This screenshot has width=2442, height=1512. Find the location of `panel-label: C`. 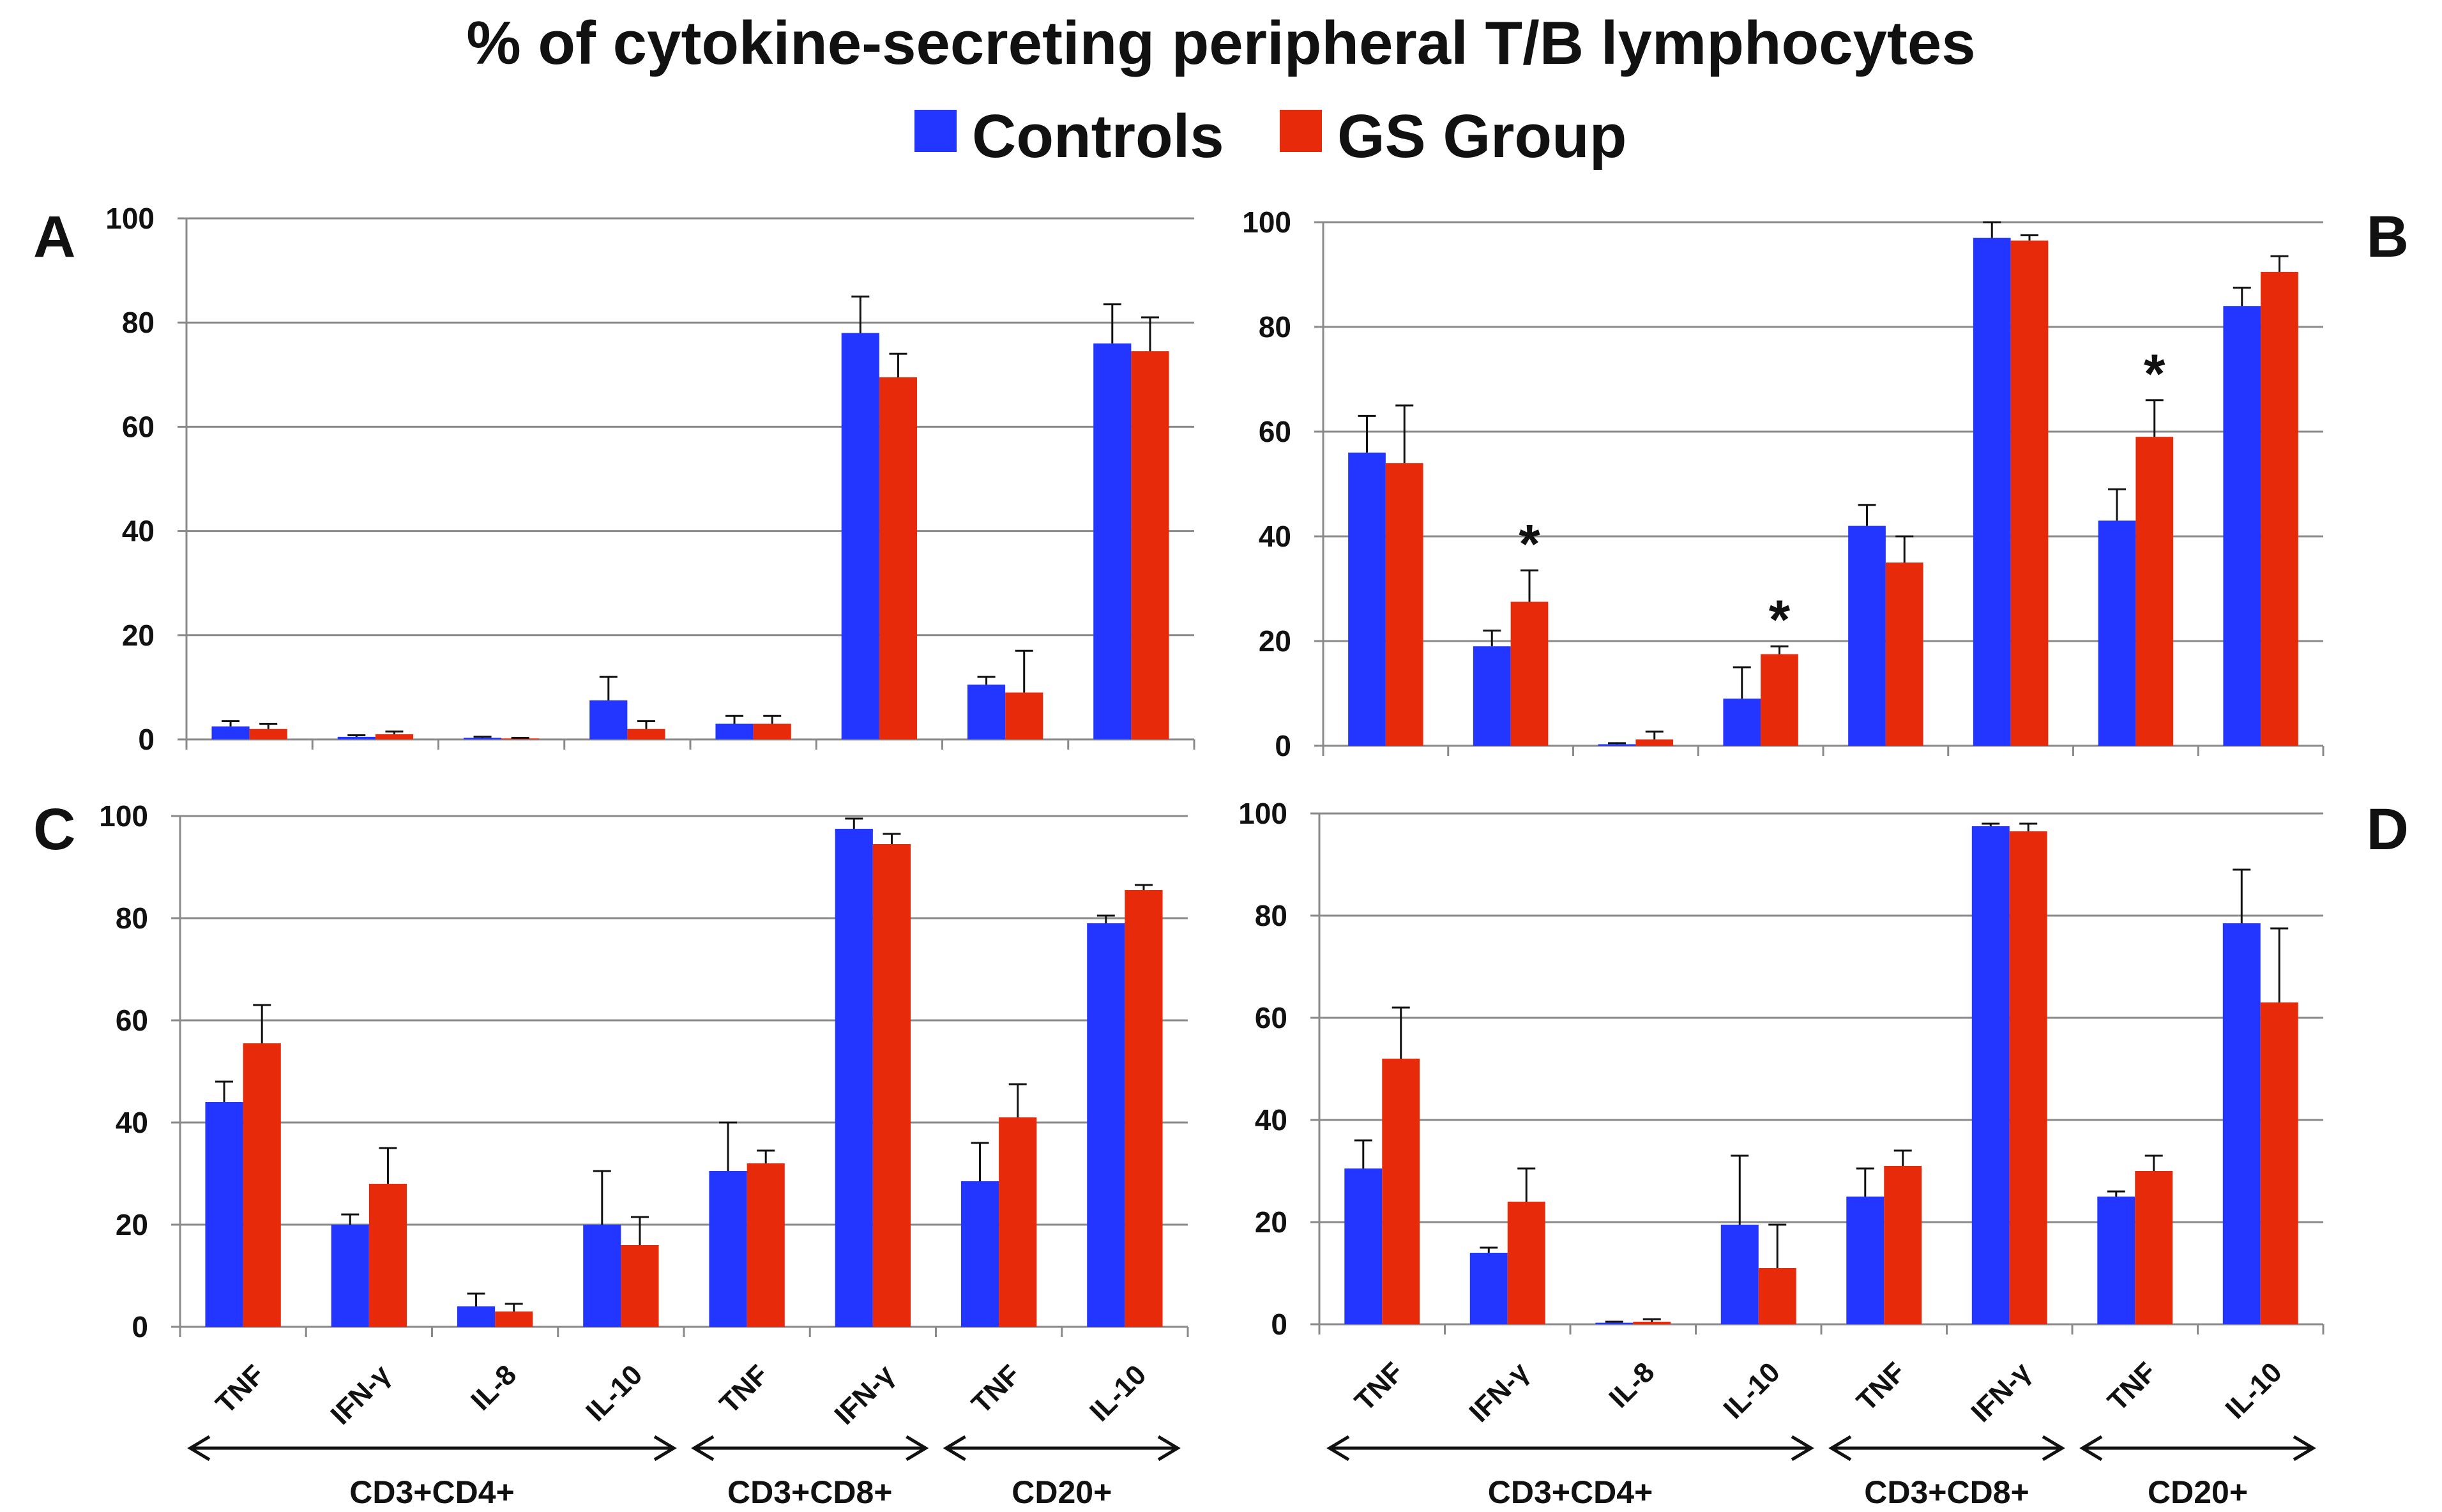

panel-label: C is located at coordinates (54, 829).